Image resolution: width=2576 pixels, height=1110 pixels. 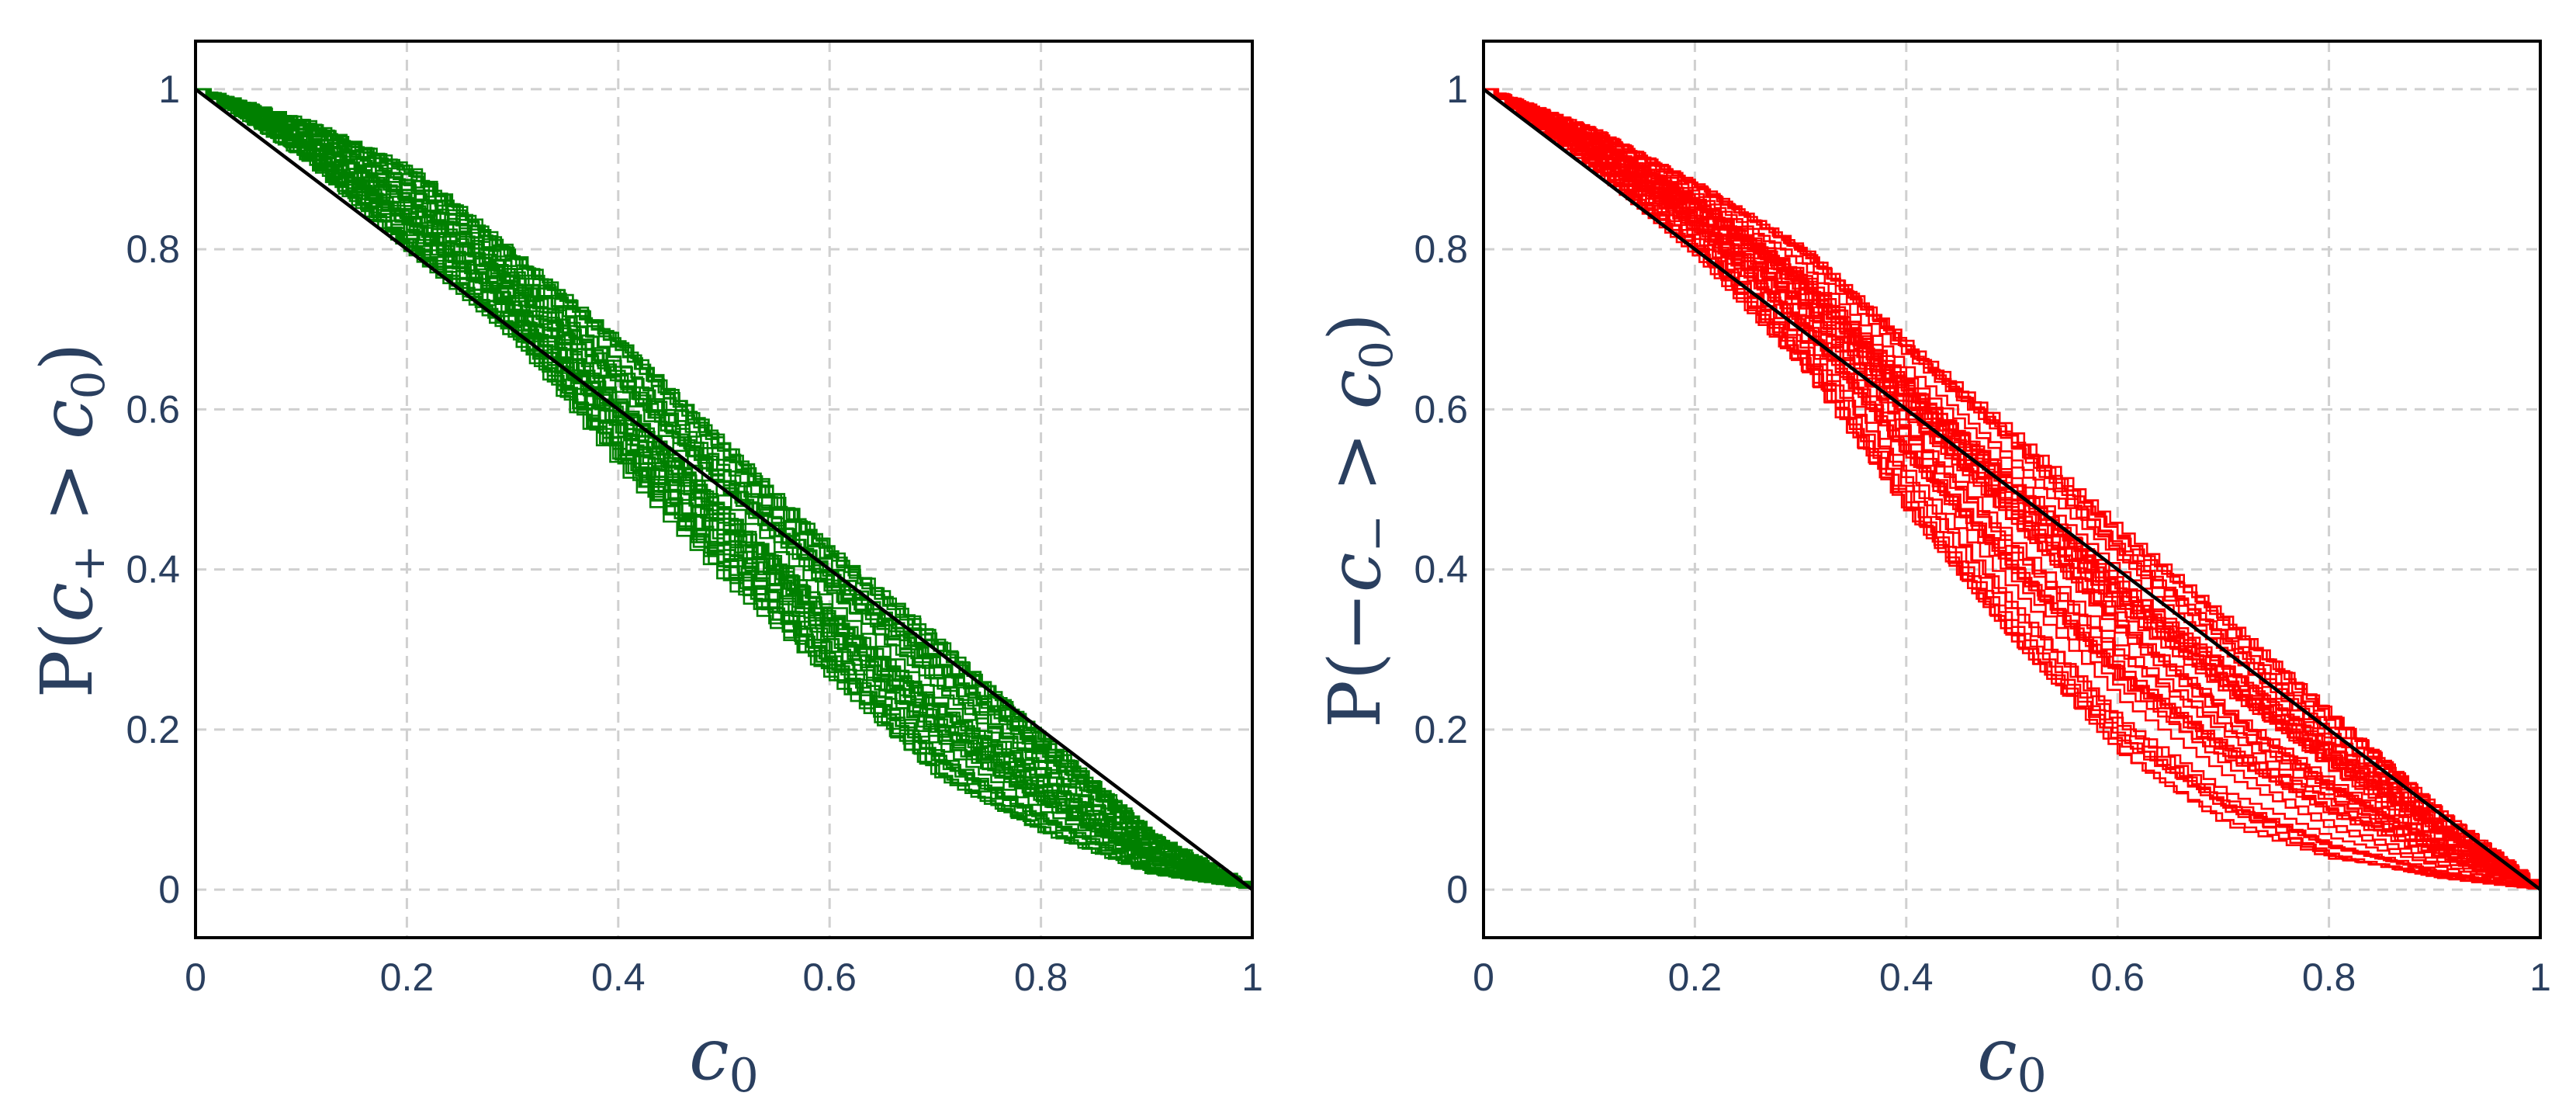 What do you see at coordinates (70, 521) in the screenshot?
I see `y-axis-title: P(c+ > c0)` at bounding box center [70, 521].